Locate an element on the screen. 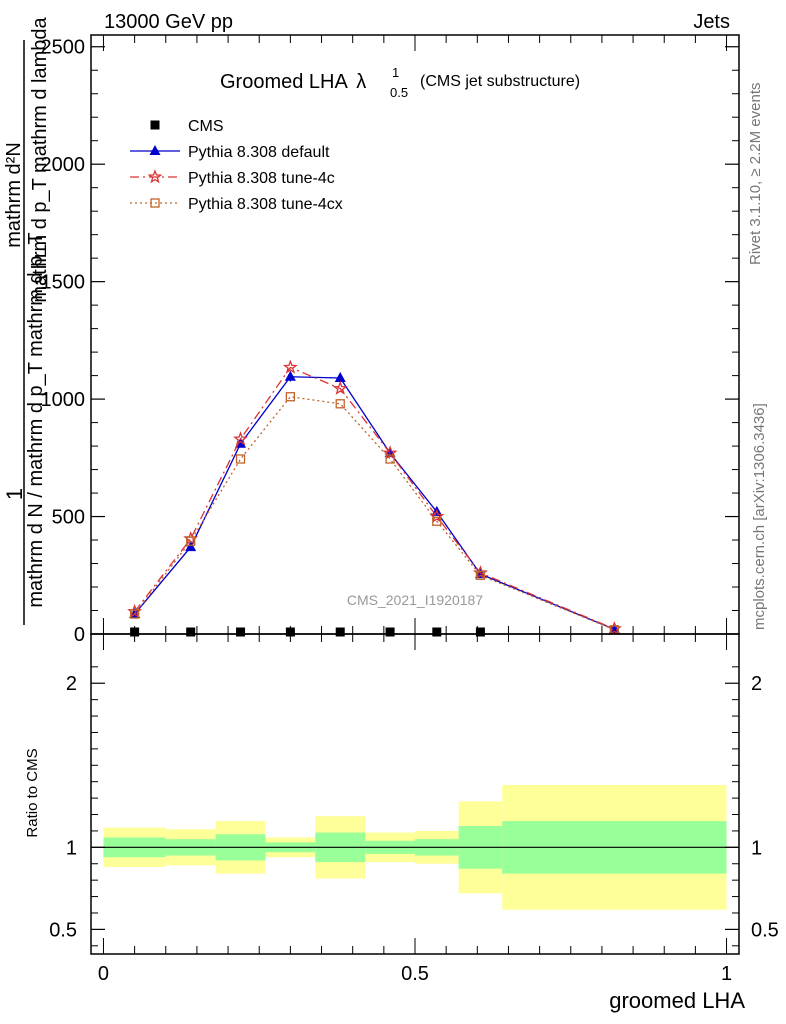 The height and width of the screenshot is (1024, 786). ratio-y-tick-label: 2 is located at coordinates (71, 684).